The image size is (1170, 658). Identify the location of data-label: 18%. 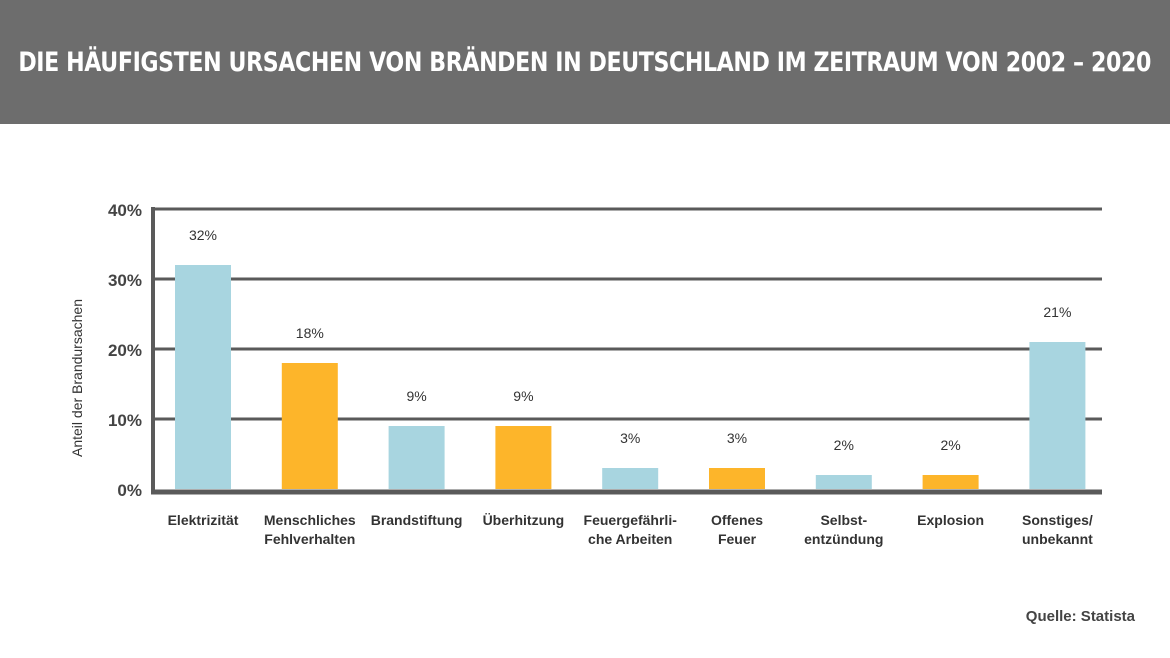
(310, 333).